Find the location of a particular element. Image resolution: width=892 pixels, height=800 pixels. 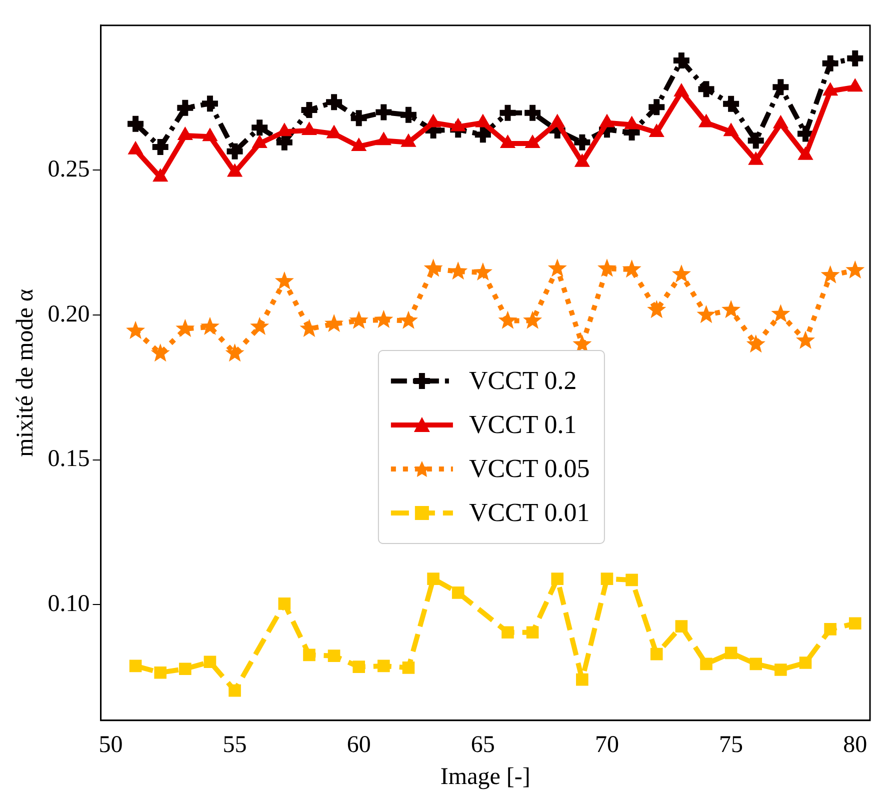

x-tick-label: 75 is located at coordinates (731, 745).